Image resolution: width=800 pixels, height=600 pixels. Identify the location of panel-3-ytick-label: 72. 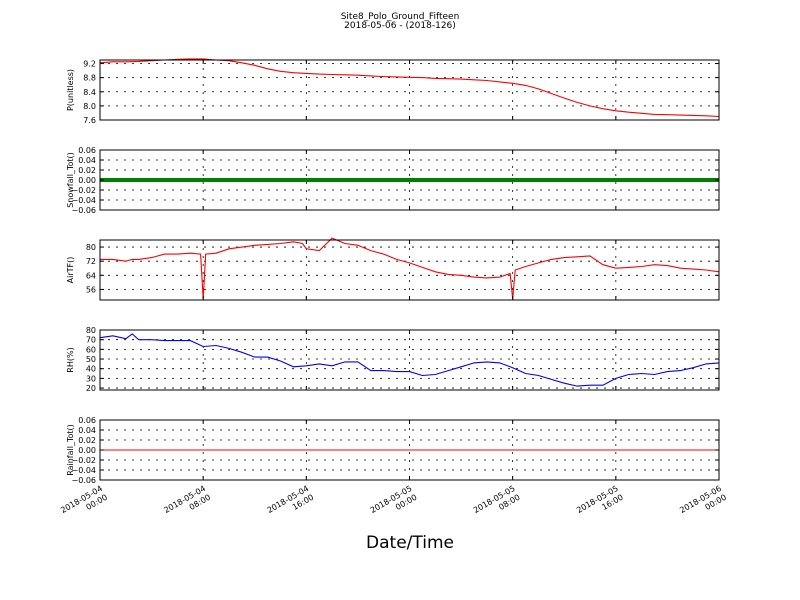
(91, 261).